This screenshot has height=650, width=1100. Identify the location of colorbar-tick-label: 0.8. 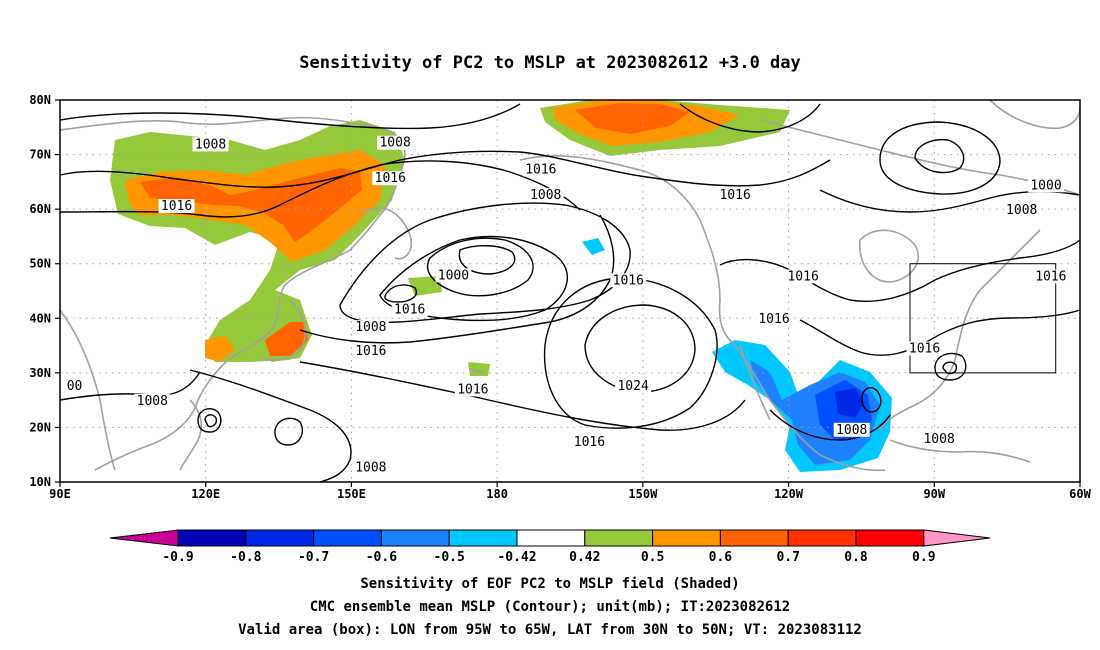
(856, 557).